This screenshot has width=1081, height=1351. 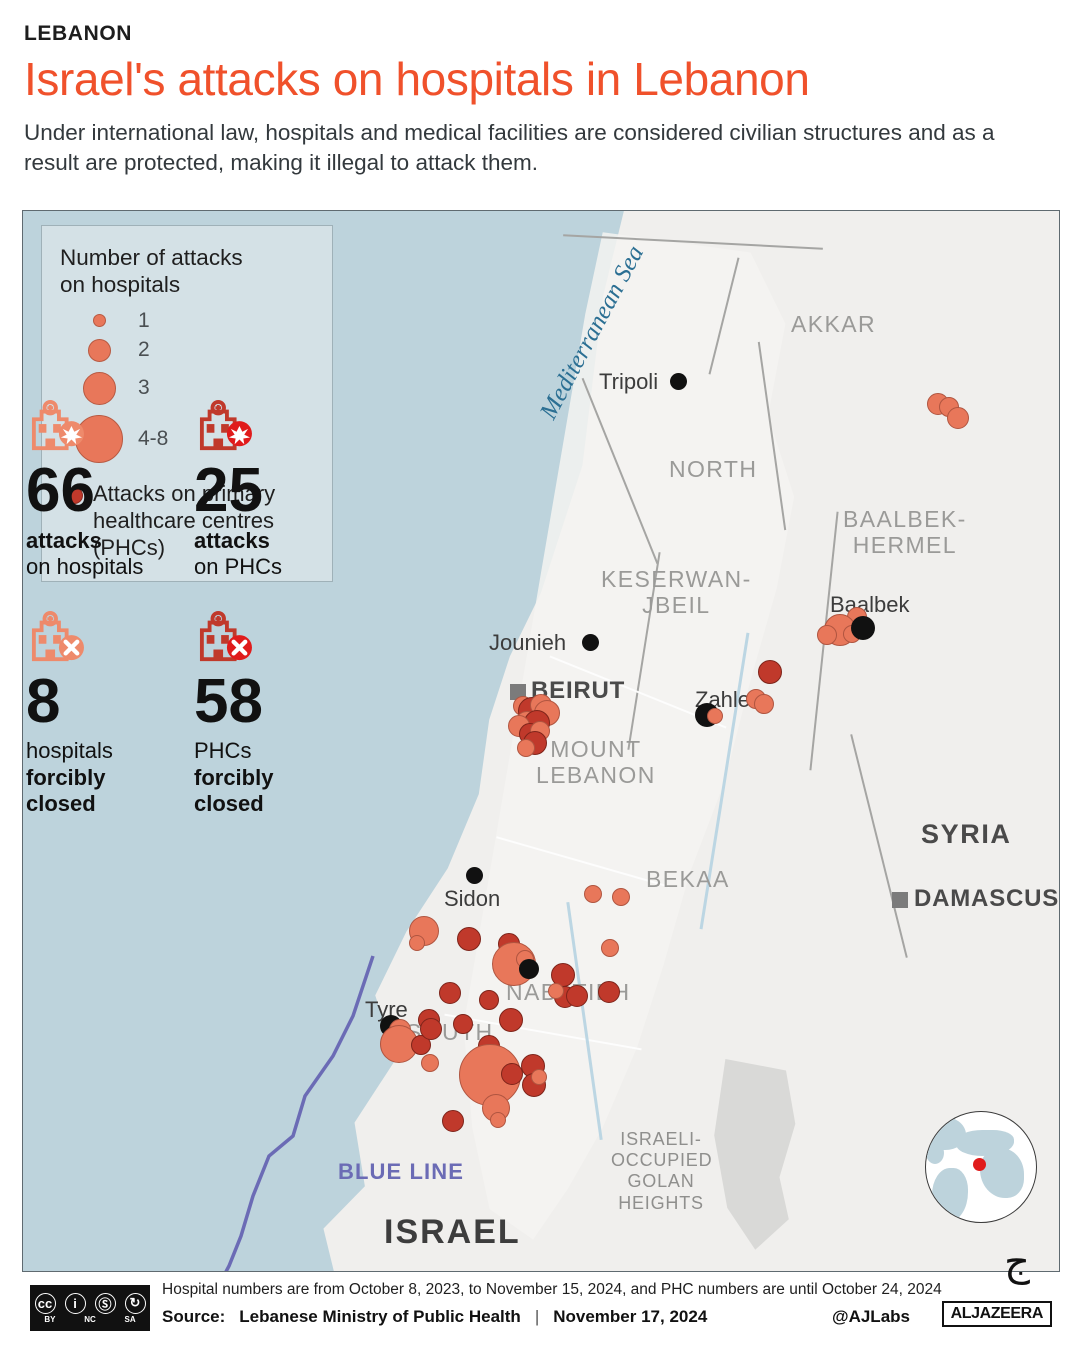 What do you see at coordinates (996, 1314) in the screenshot?
I see `aljazeera-logo: ALJAZEERA` at bounding box center [996, 1314].